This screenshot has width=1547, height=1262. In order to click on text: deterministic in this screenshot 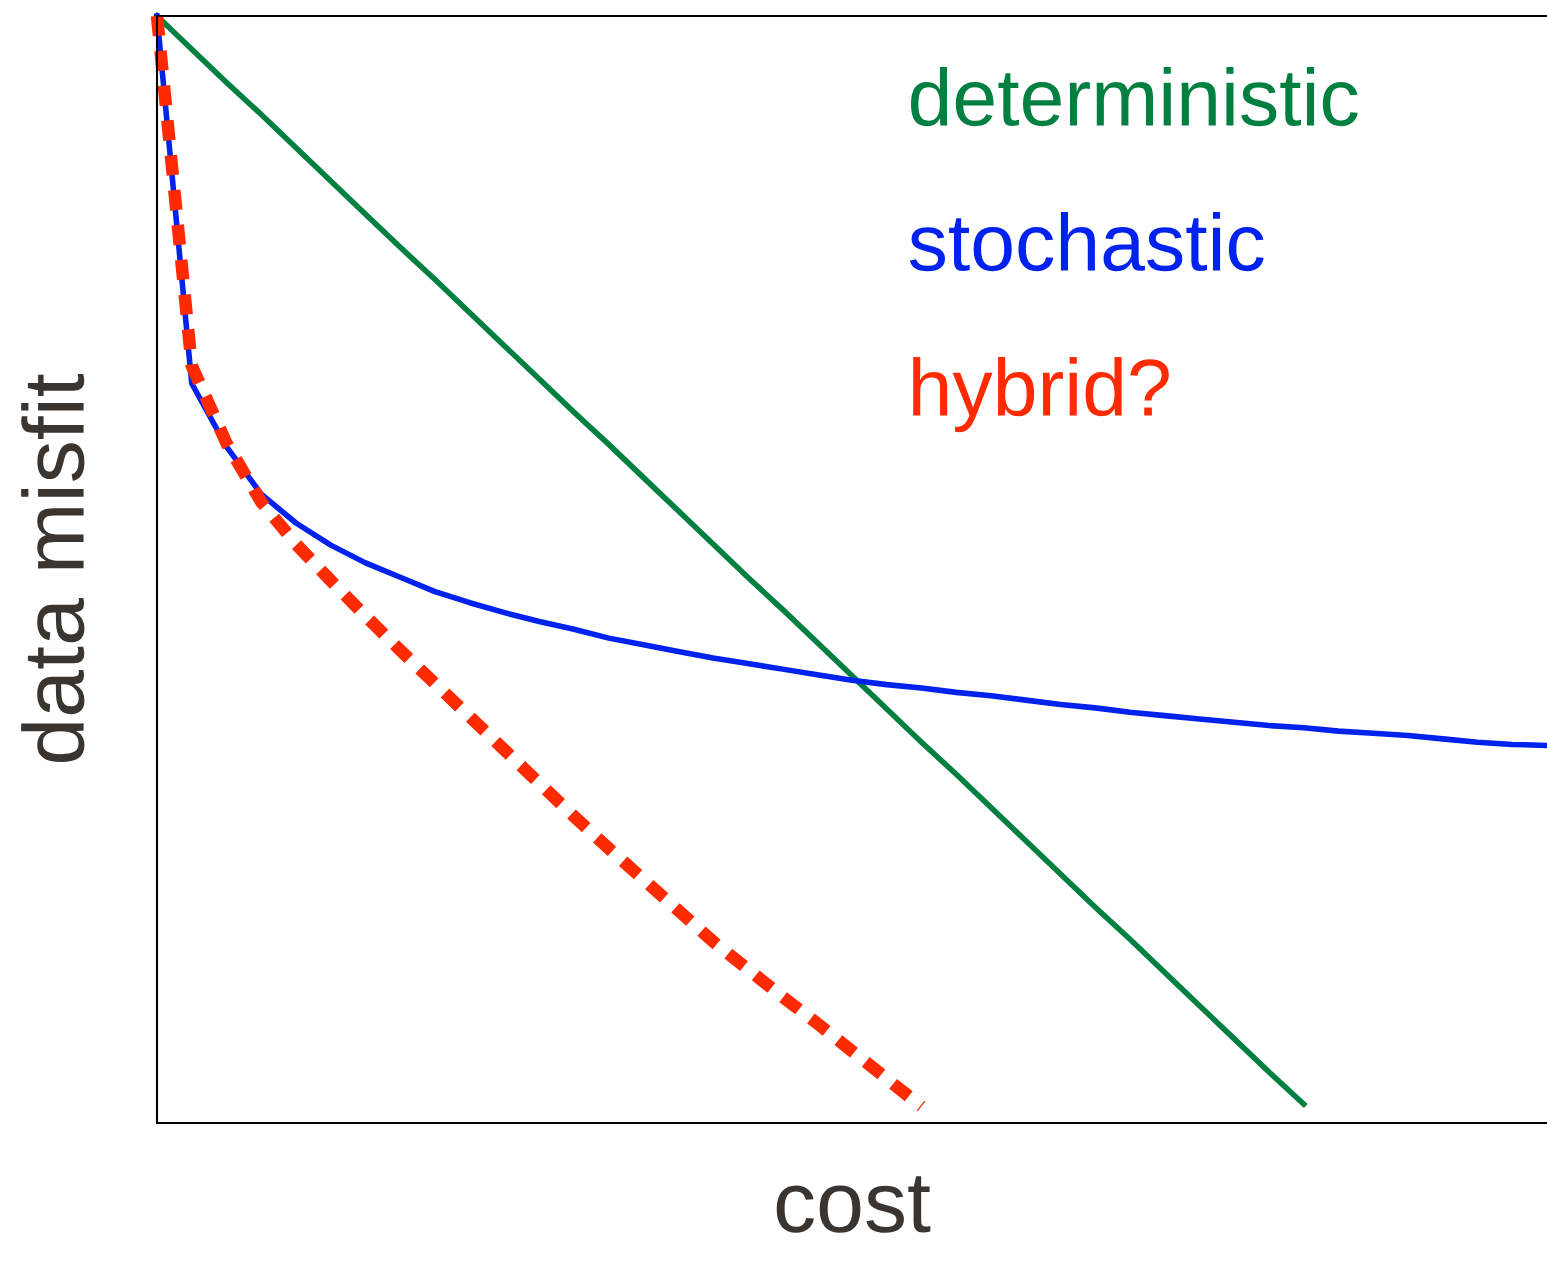, I will do `click(1134, 97)`.